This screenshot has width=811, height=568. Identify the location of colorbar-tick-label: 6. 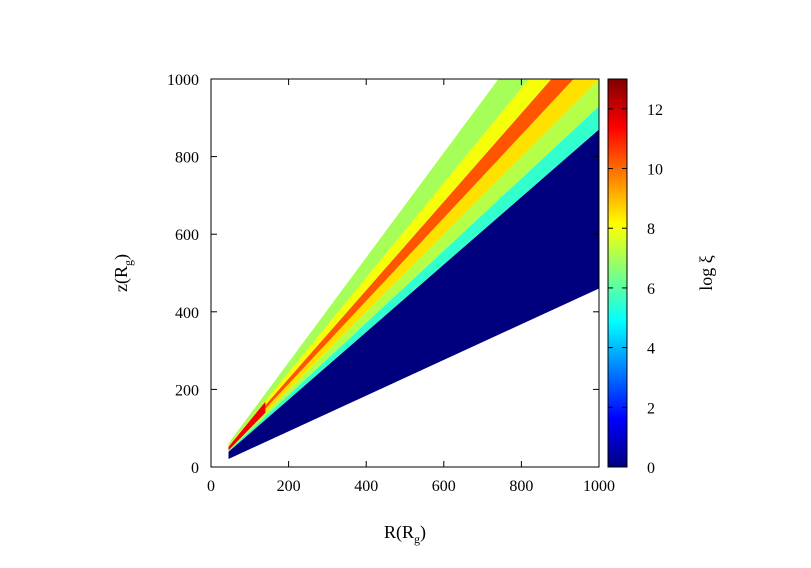
(651, 289).